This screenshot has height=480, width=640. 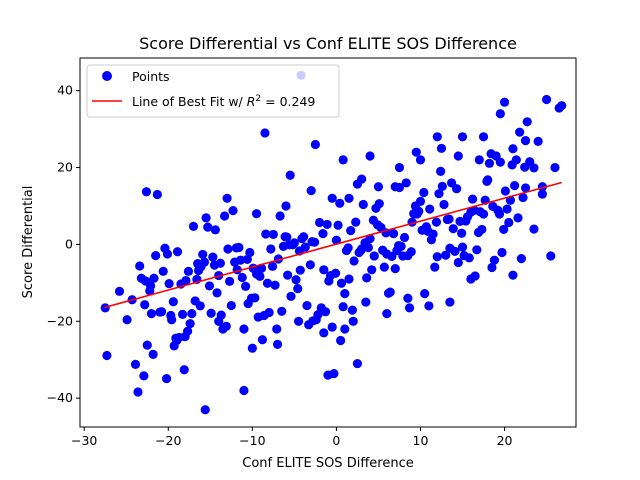 What do you see at coordinates (107, 76) in the screenshot?
I see `legend-points-marker` at bounding box center [107, 76].